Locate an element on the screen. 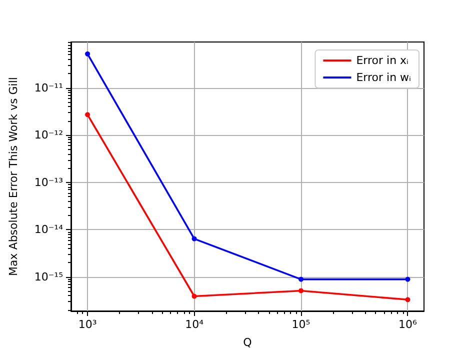  x-tick-label: 10³ is located at coordinates (87, 324).